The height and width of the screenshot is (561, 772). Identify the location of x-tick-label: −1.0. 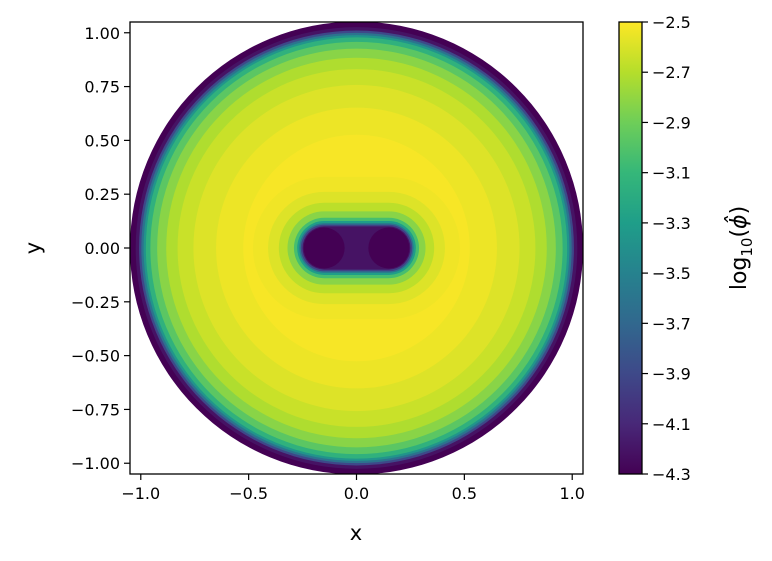
(140, 493).